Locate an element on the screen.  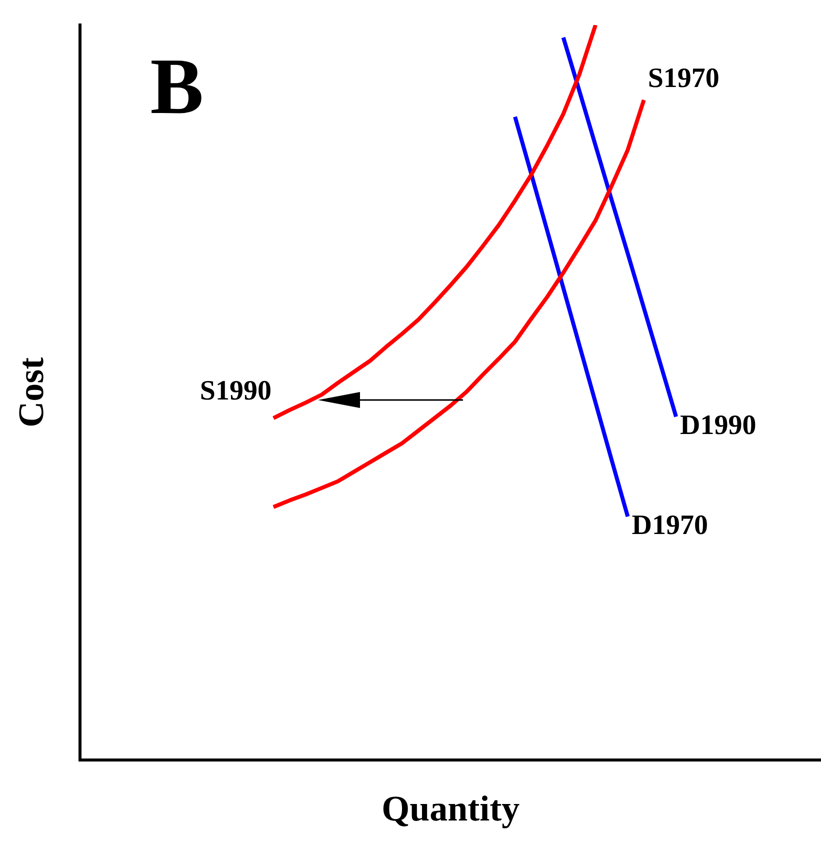
series-label: D1970 is located at coordinates (670, 525).